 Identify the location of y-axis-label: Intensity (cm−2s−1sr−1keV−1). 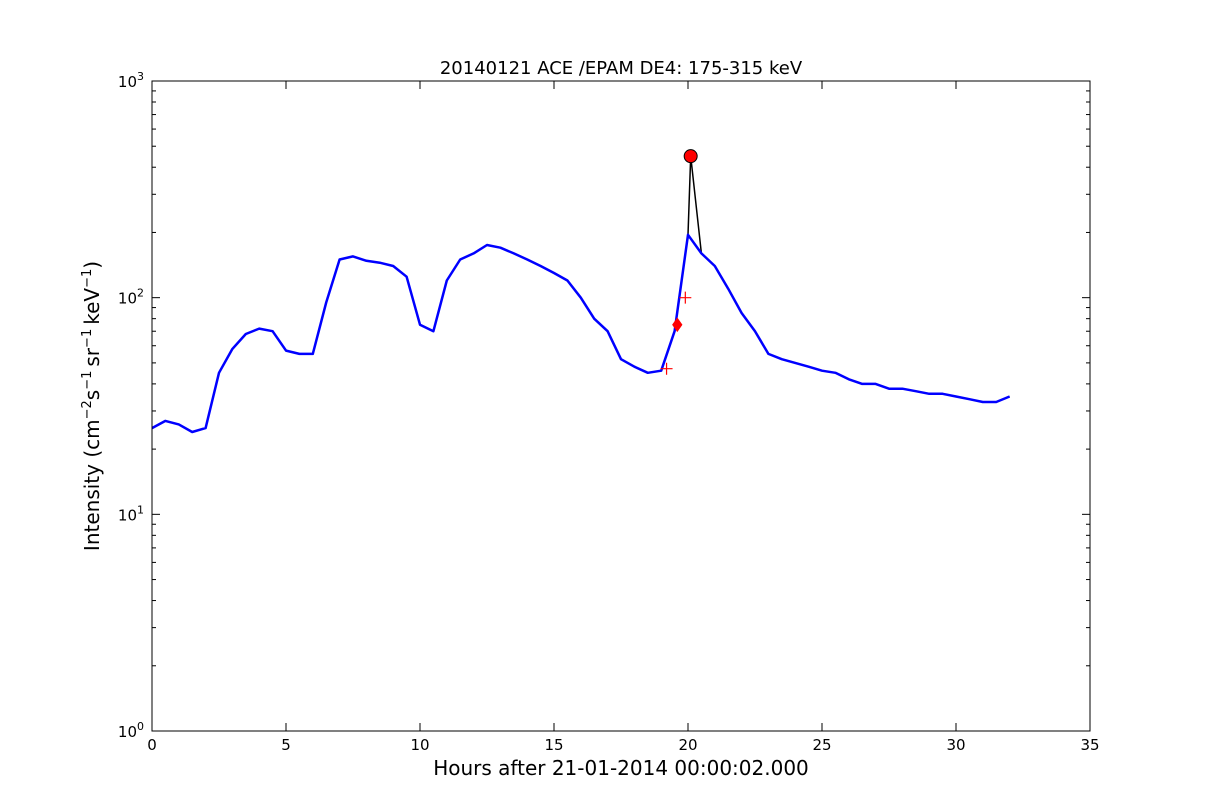
(92, 406).